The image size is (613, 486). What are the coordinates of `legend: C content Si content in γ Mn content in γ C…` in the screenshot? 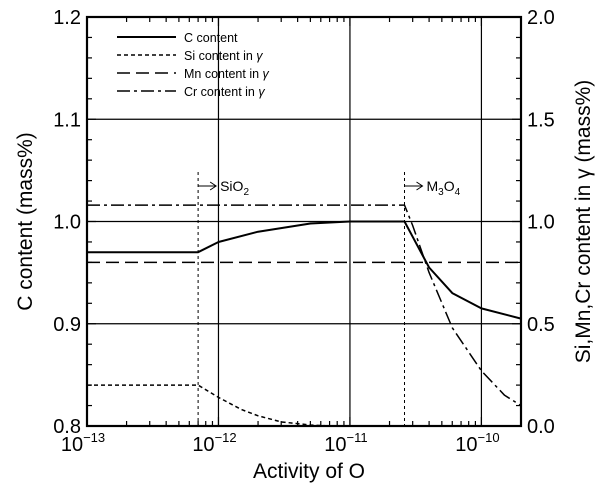 It's located at (193, 65).